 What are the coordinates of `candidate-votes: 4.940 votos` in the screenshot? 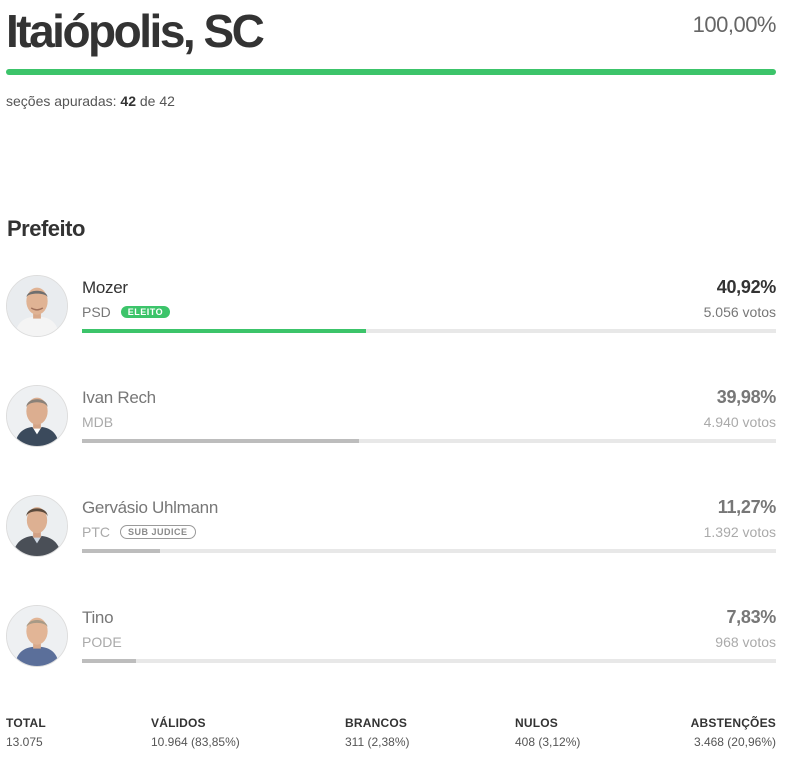 It's located at (739, 422).